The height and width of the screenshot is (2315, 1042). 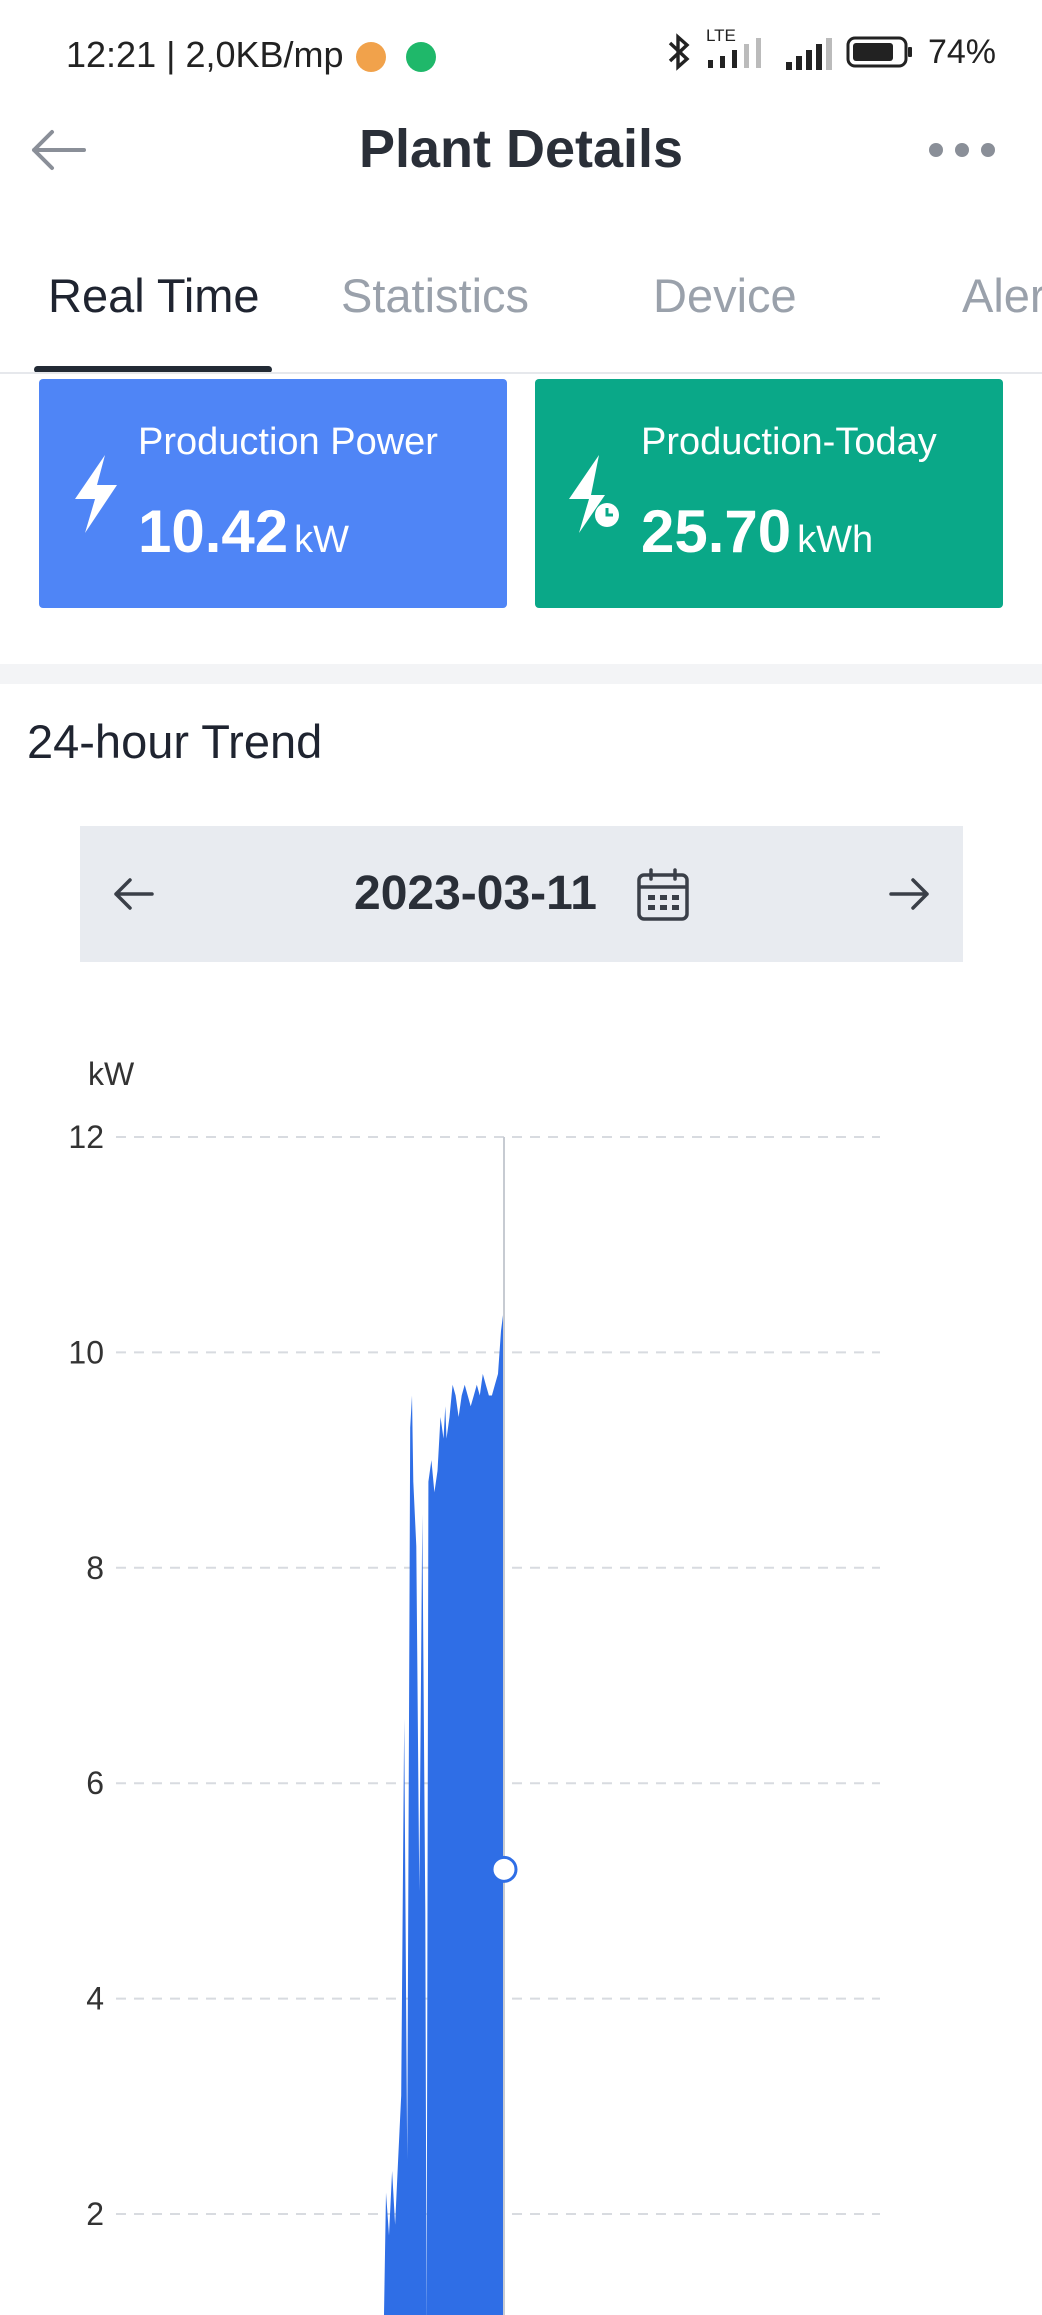 I want to click on tab-statistics: Statistics, so click(x=435, y=295).